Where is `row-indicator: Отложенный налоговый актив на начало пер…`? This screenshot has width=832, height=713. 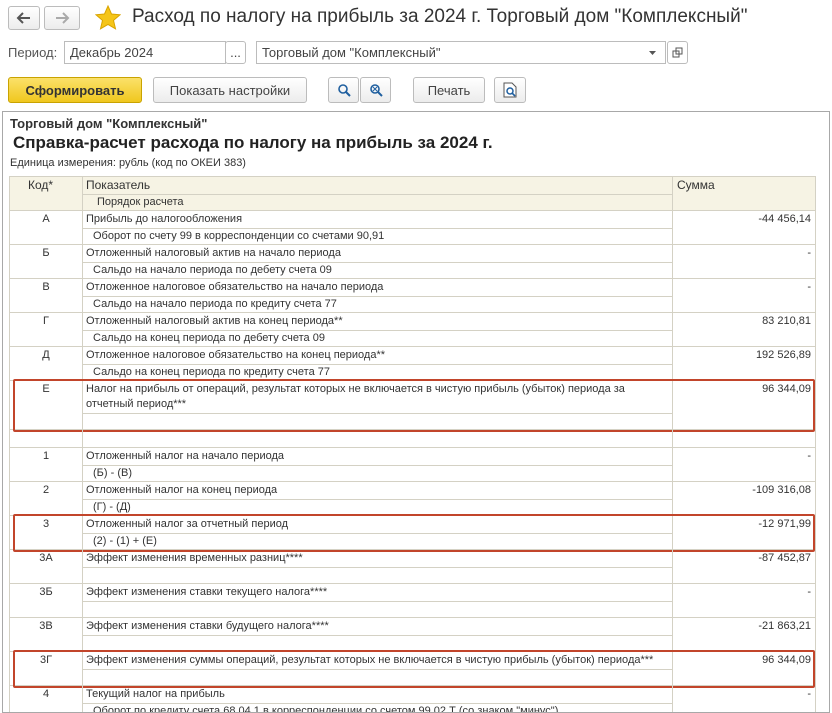 row-indicator: Отложенный налоговый актив на начало пер… is located at coordinates (213, 253).